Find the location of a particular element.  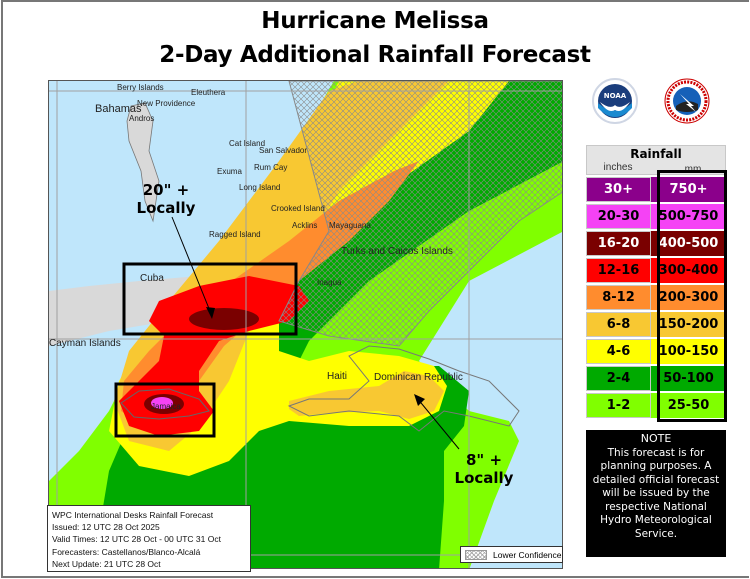

legend-header: Rainfall inches mm is located at coordinates (656, 160).